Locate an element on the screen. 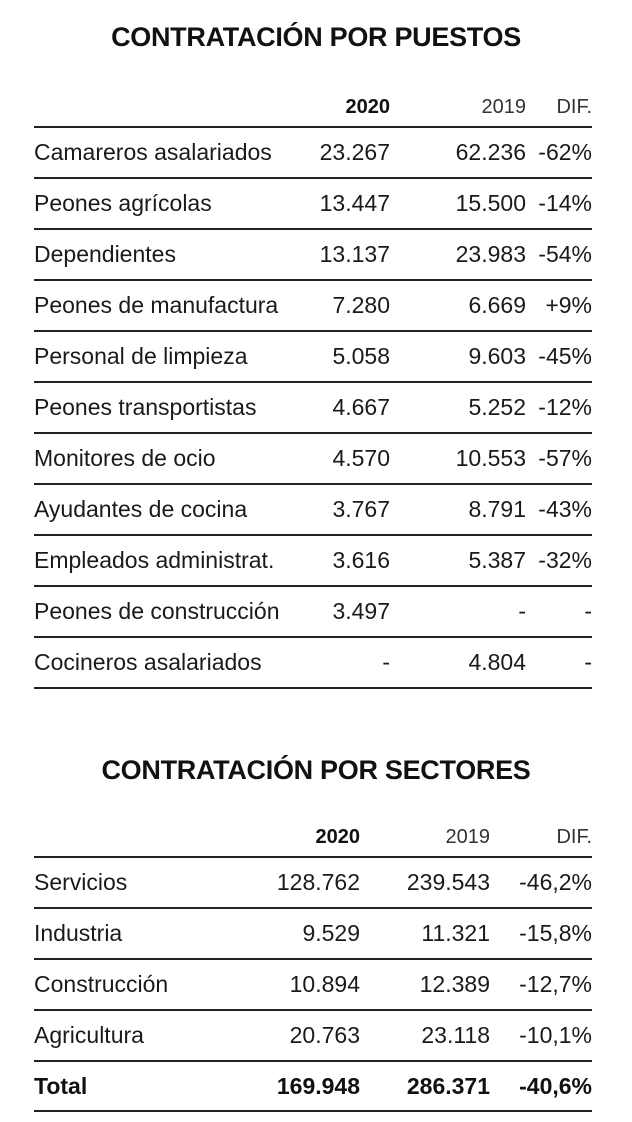 Image resolution: width=632 pixels, height=1122 pixels. table-row: Monitores de ocio 4.570 10.553 -57% is located at coordinates (313, 459).